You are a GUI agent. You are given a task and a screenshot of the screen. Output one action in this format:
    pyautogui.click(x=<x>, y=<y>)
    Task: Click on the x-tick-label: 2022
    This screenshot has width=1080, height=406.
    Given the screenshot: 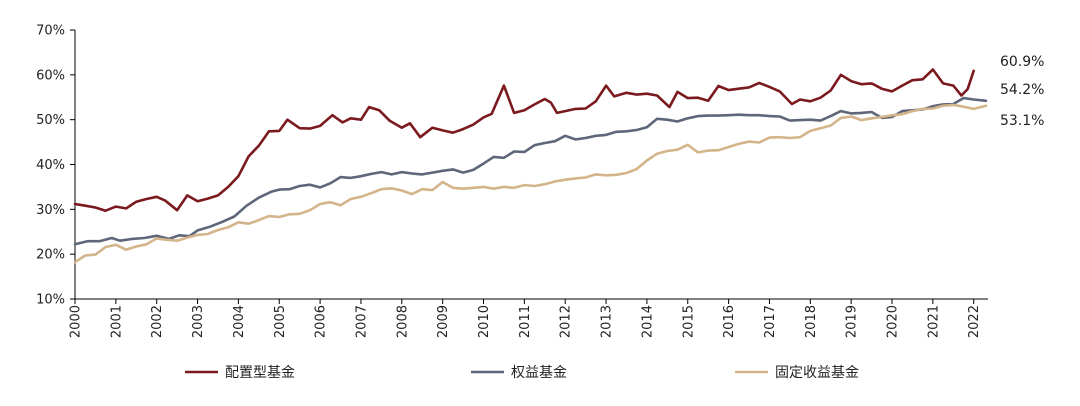 What is the action you would take?
    pyautogui.click(x=974, y=321)
    